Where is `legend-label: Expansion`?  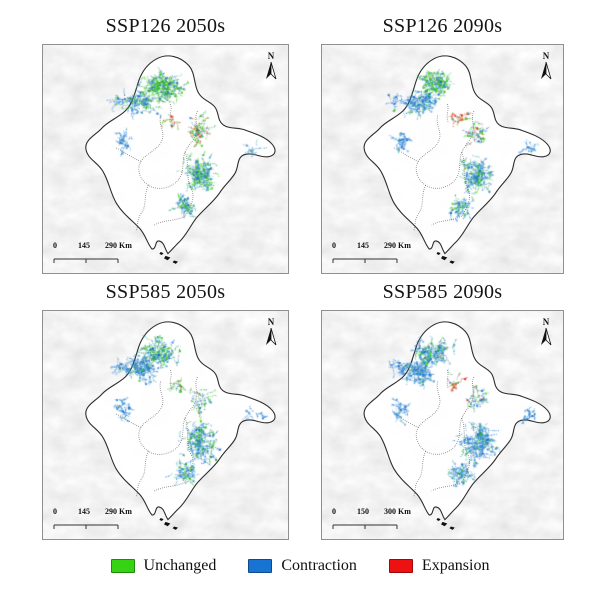
legend-label: Expansion is located at coordinates (455, 565).